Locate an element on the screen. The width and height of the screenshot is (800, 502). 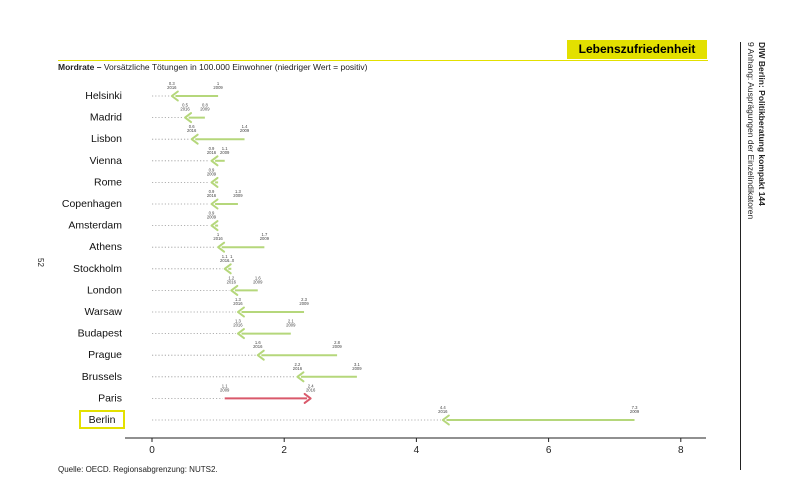
from-value-label: 2.1 is located at coordinates (291, 321).